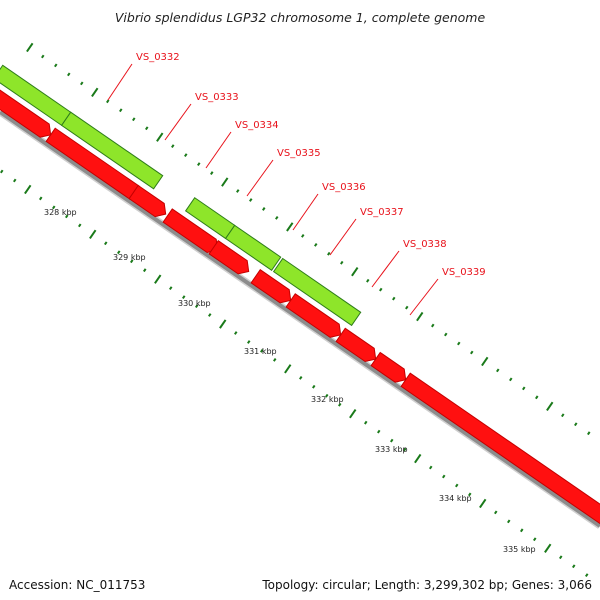  I want to click on gene-label-vs_0336: VS_0336, so click(344, 187).